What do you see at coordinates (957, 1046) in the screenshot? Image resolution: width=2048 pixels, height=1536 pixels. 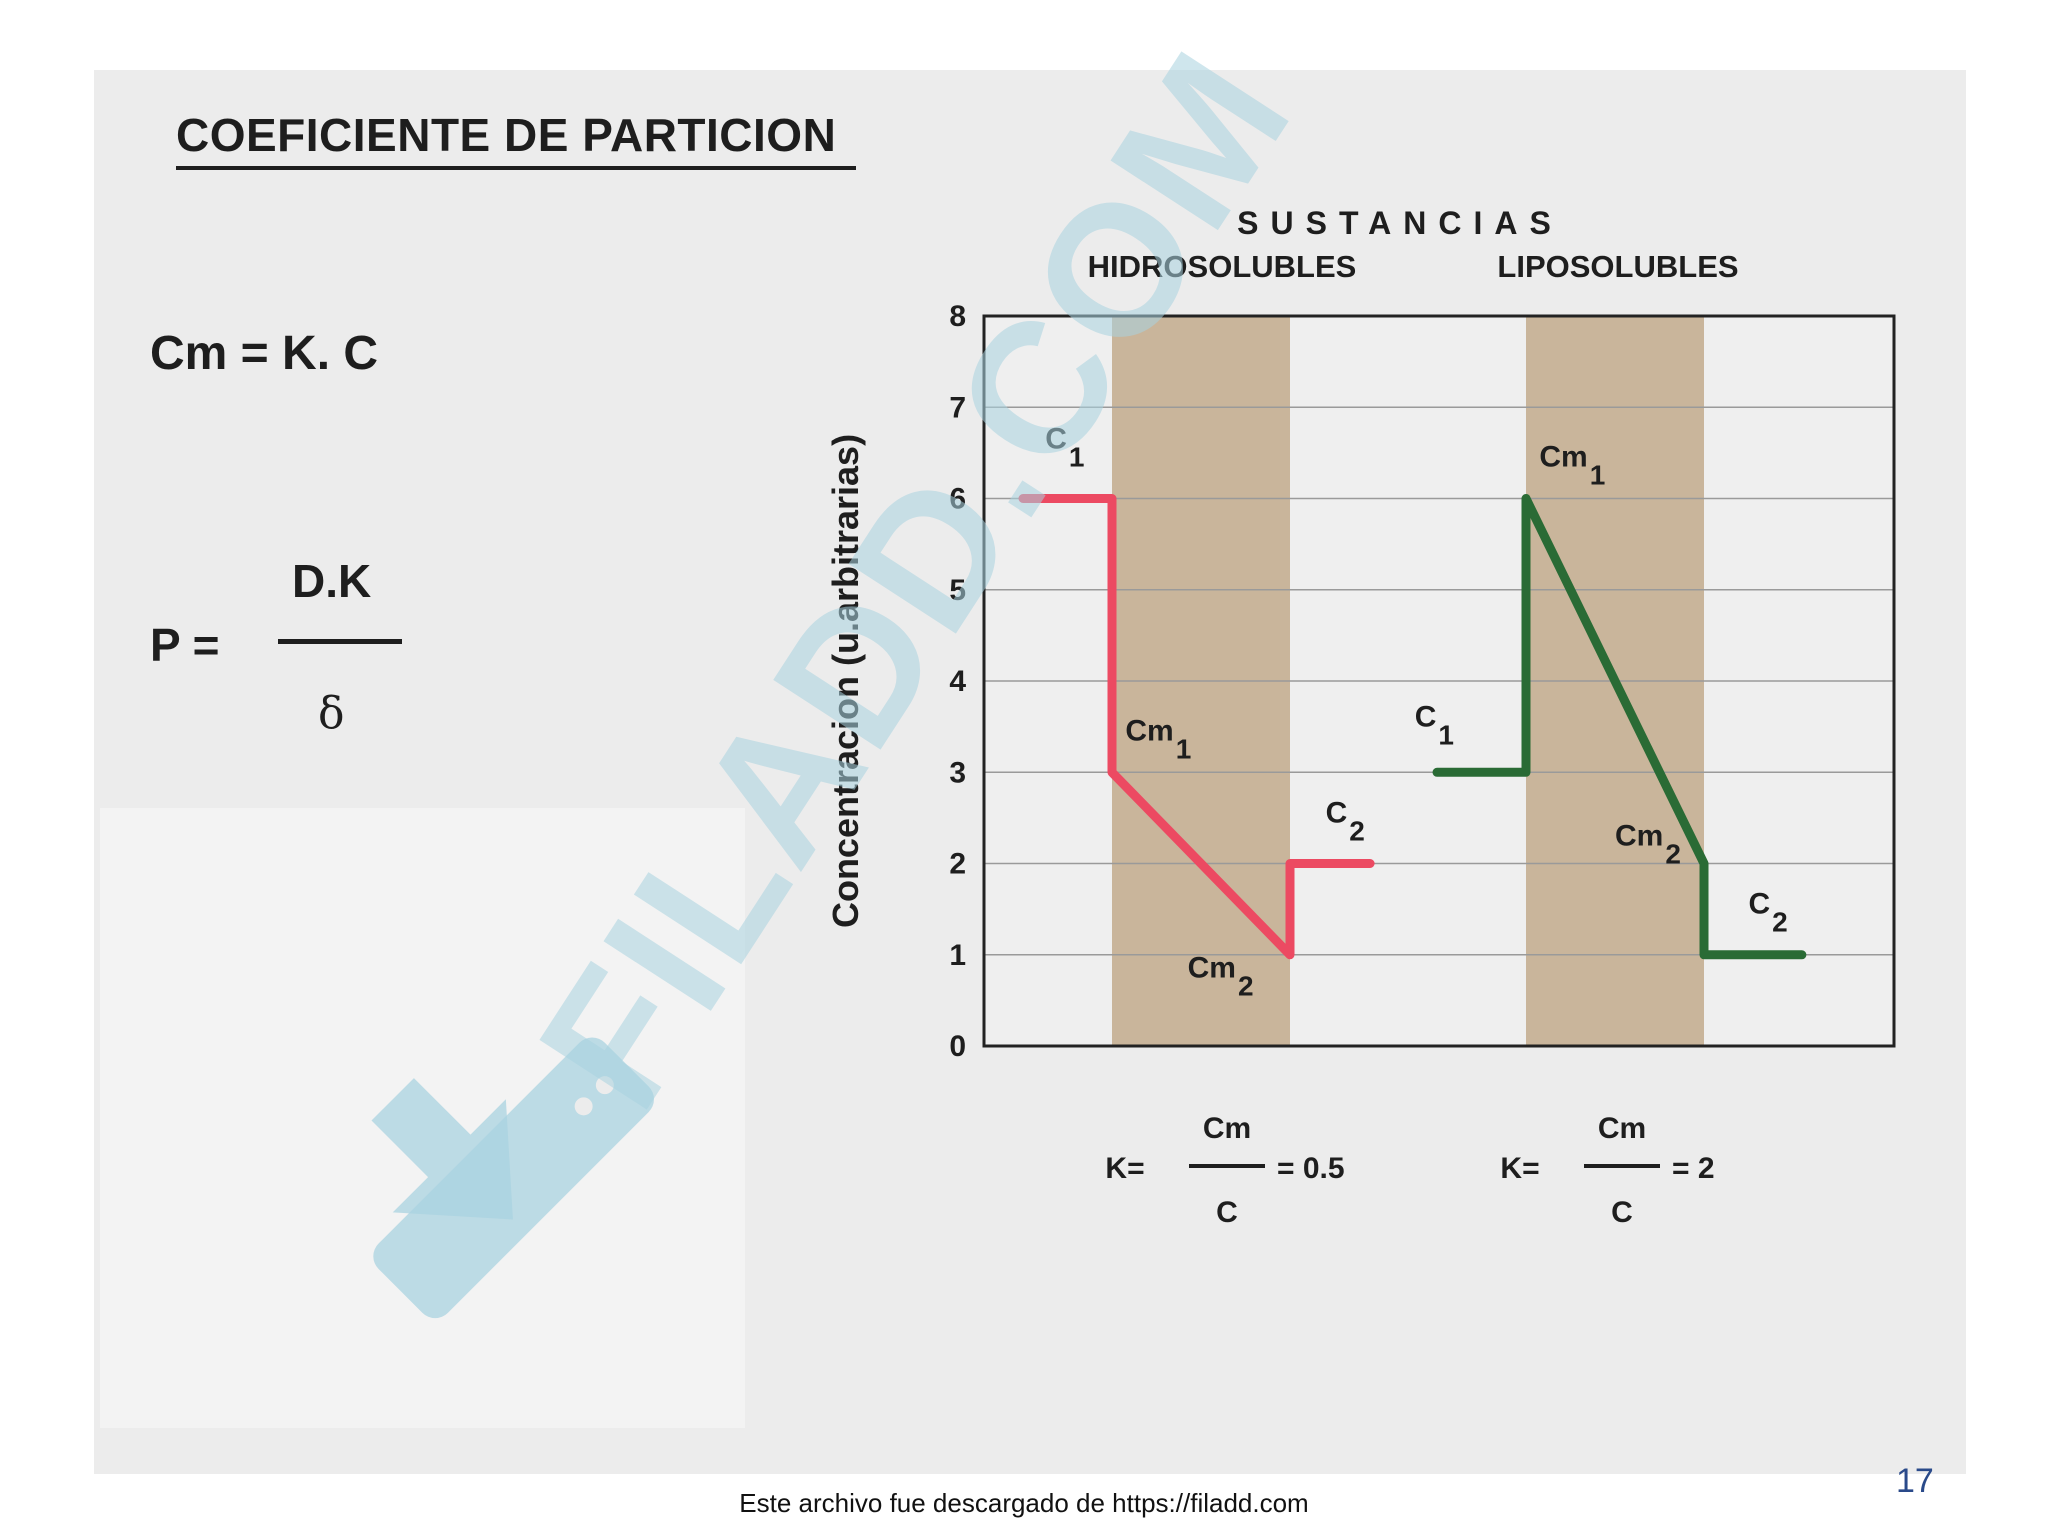 I see `y-tick-label: 0` at bounding box center [957, 1046].